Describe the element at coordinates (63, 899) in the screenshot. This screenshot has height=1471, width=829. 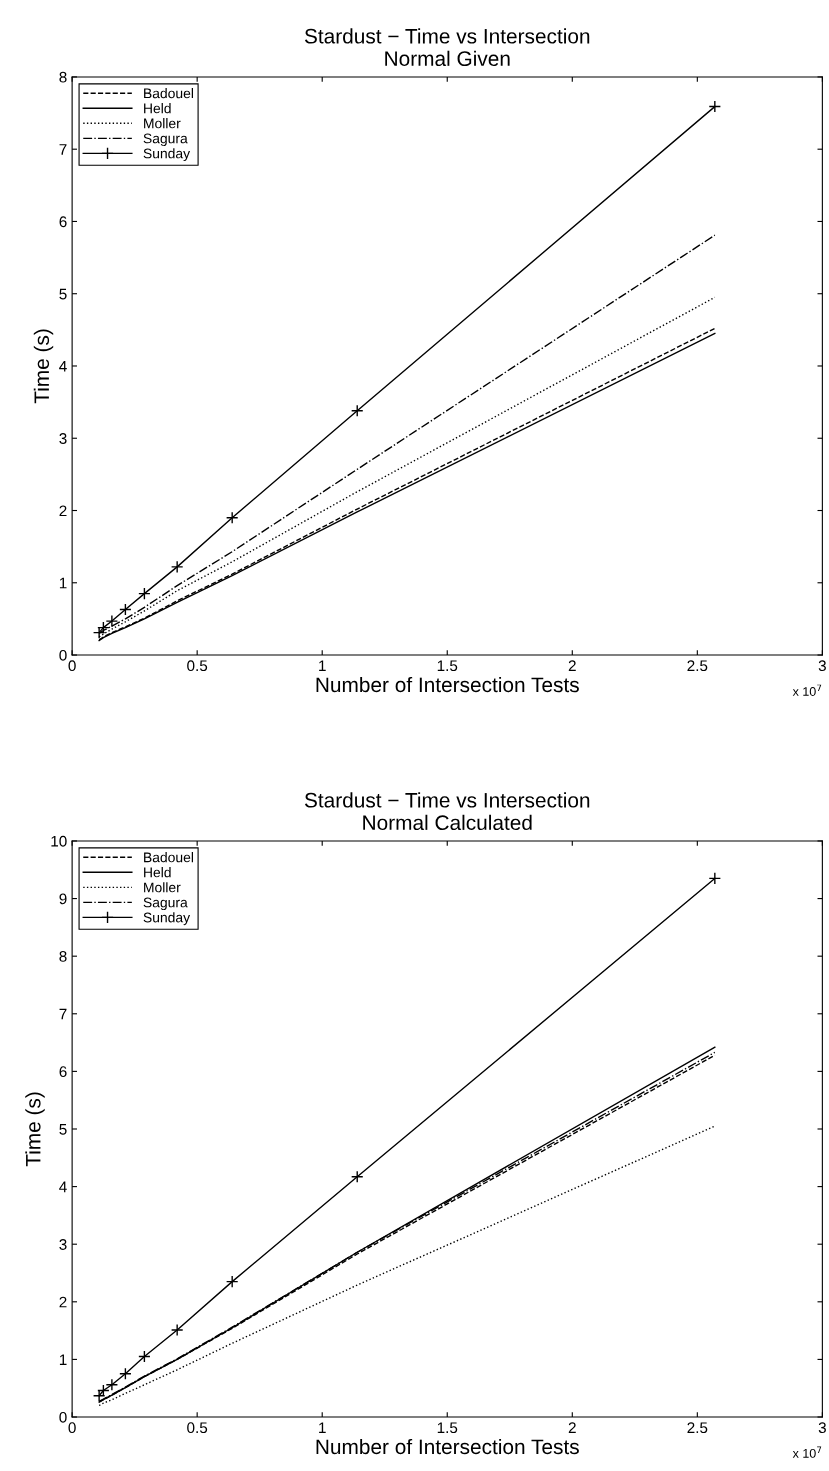
I see `y-tick-label: 9` at that location.